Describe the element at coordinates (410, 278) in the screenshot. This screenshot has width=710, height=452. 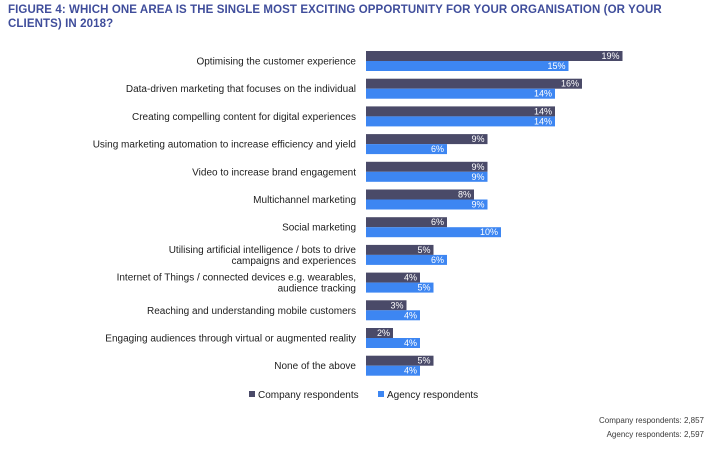
I see `company-value-label-8: 4%` at that location.